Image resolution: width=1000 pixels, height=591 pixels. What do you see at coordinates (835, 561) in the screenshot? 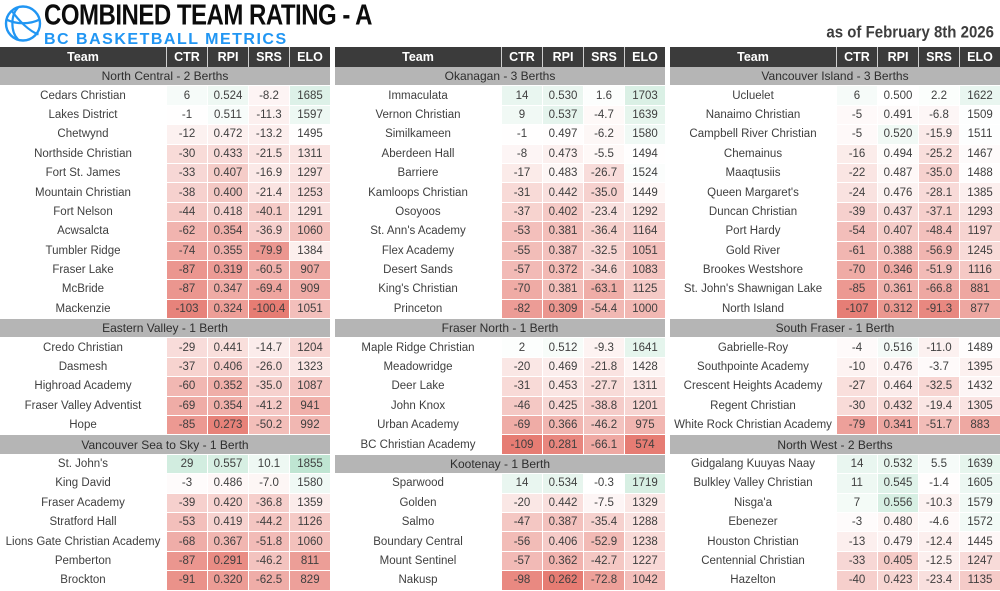
I see `team-row: Centennial Christian -33 0.405 -12.5 1247` at bounding box center [835, 561].